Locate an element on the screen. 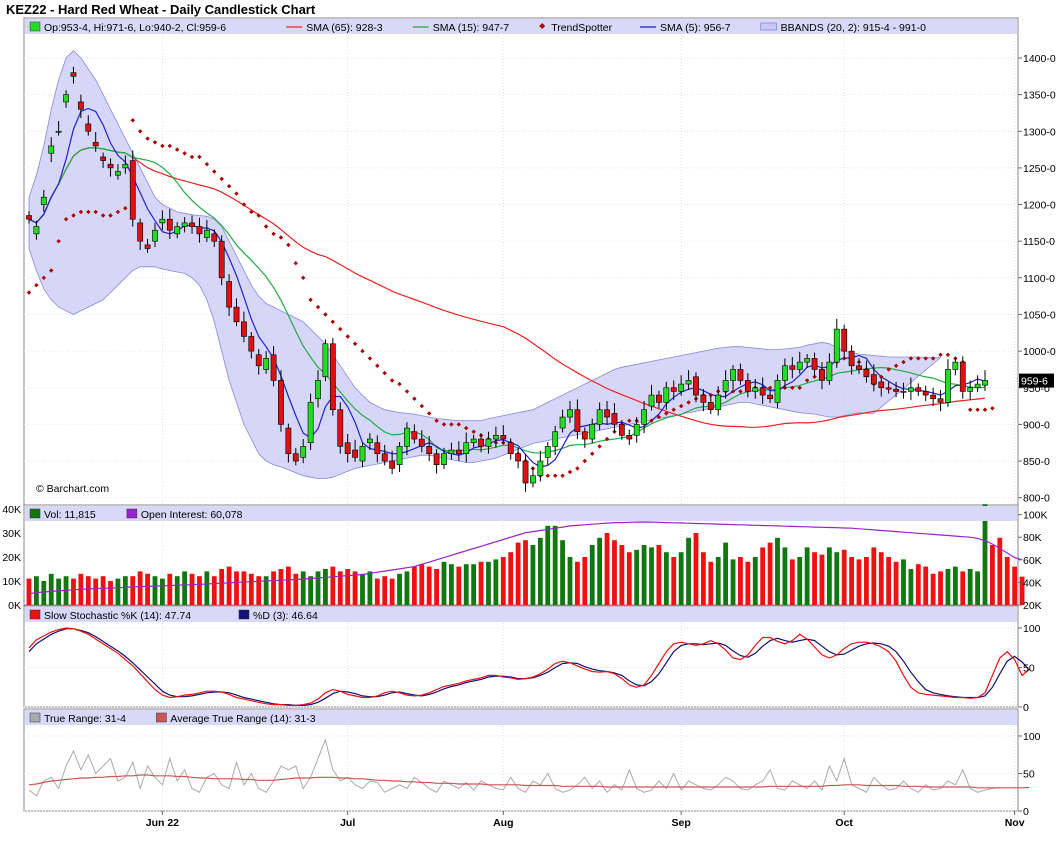 The width and height of the screenshot is (1060, 851). legend-text-tr: True Range: 31-4 is located at coordinates (85, 719).